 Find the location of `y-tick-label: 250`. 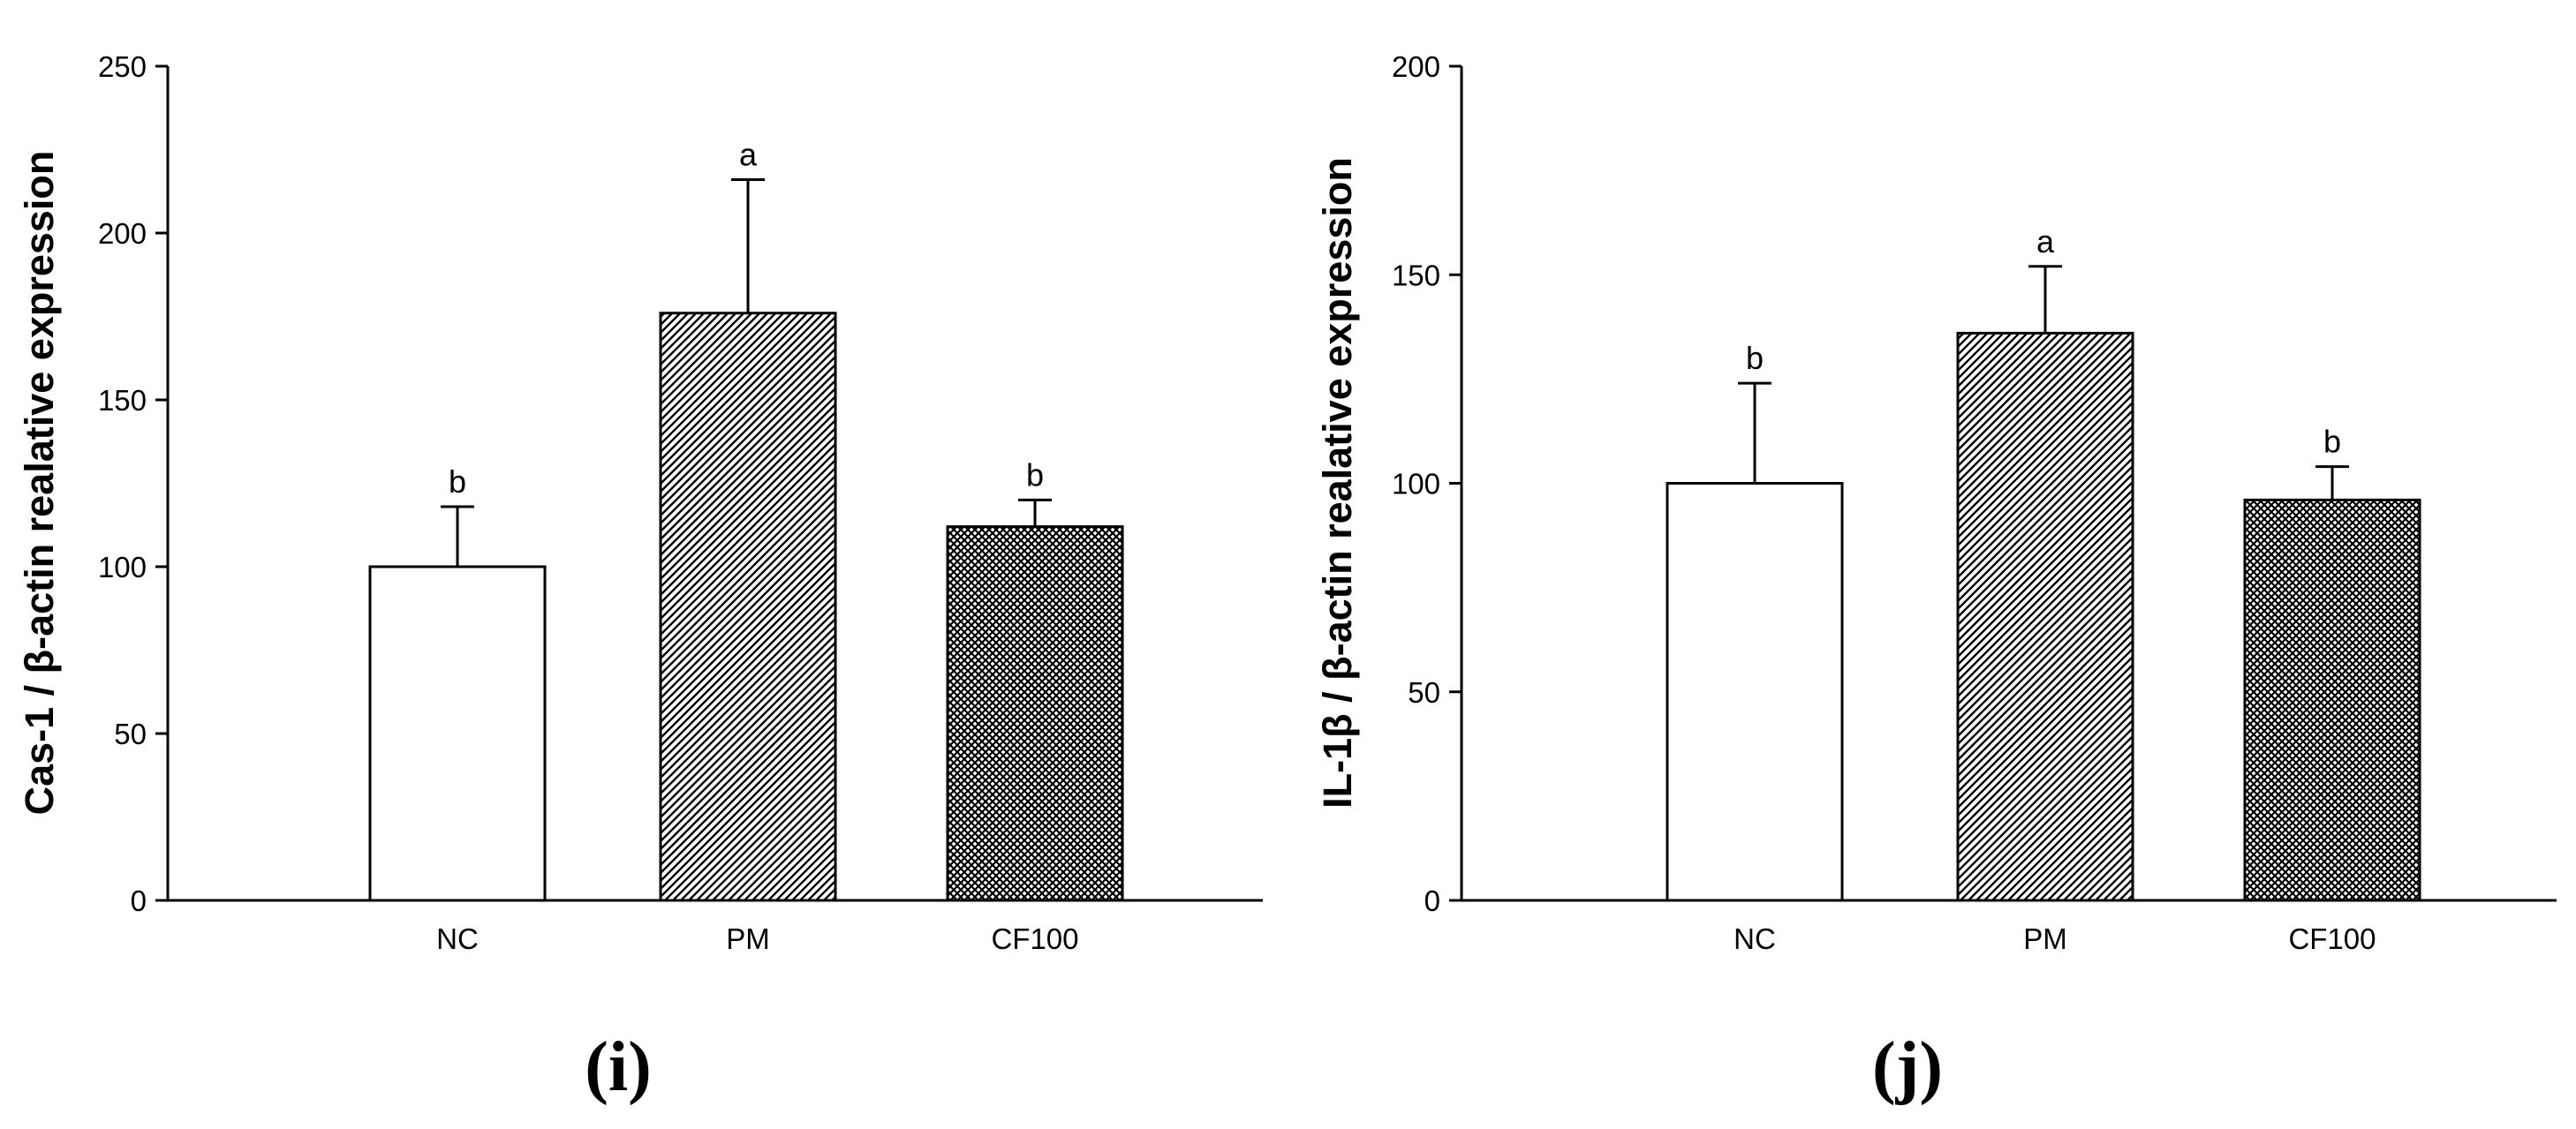

y-tick-label: 250 is located at coordinates (123, 67).